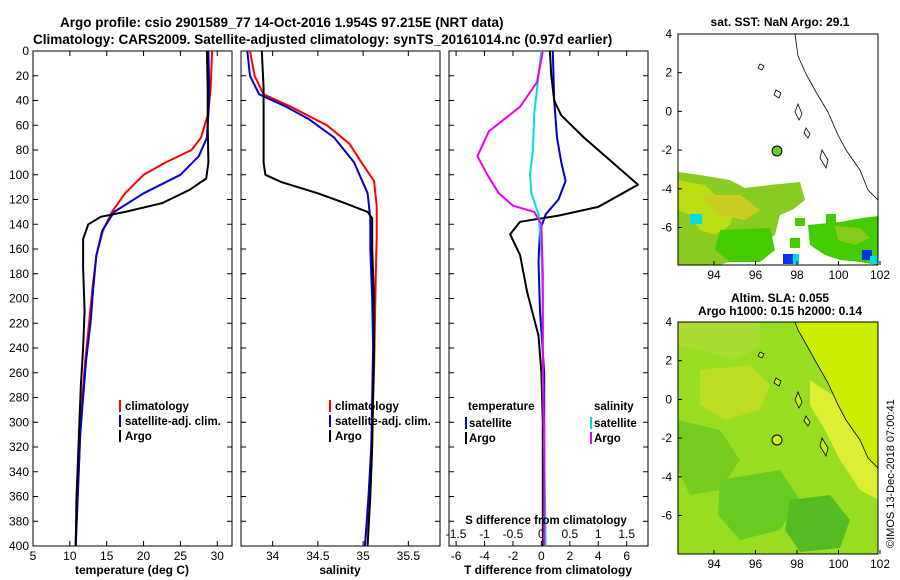 This screenshot has width=900, height=580. I want to click on x-tick-label: 25, so click(181, 556).